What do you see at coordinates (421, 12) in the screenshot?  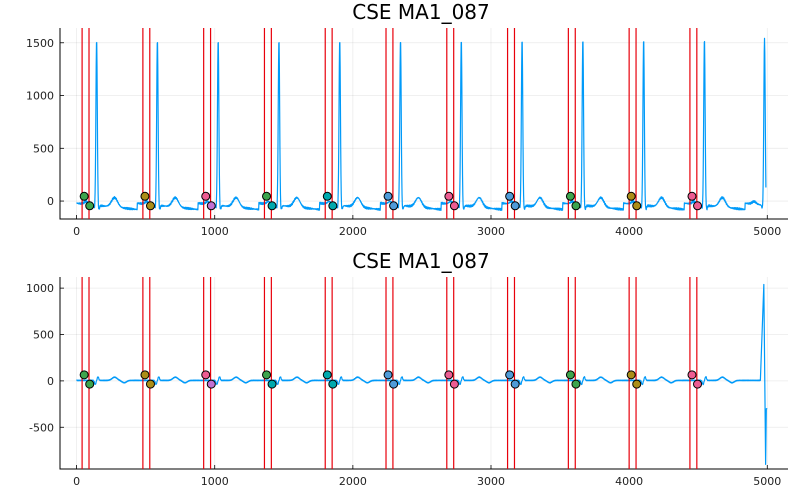 I see `top-chart-title: CSE MA1_087` at bounding box center [421, 12].